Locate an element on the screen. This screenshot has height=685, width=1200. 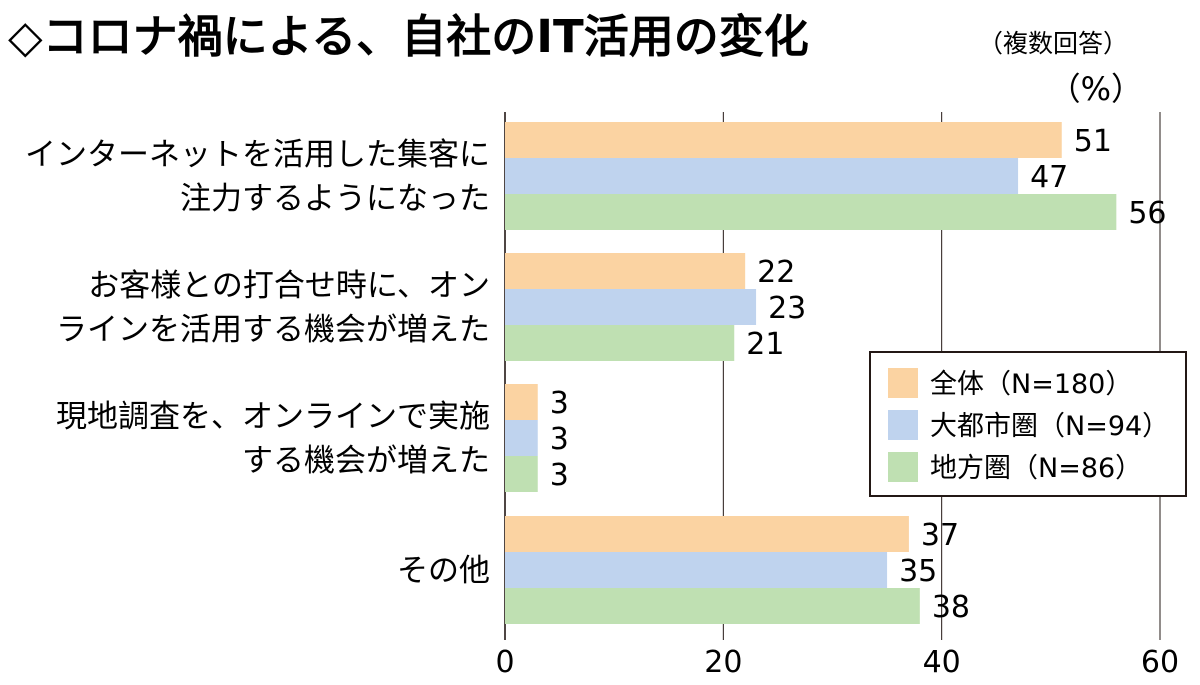
bar-cat2-series1 is located at coordinates (625, 271).